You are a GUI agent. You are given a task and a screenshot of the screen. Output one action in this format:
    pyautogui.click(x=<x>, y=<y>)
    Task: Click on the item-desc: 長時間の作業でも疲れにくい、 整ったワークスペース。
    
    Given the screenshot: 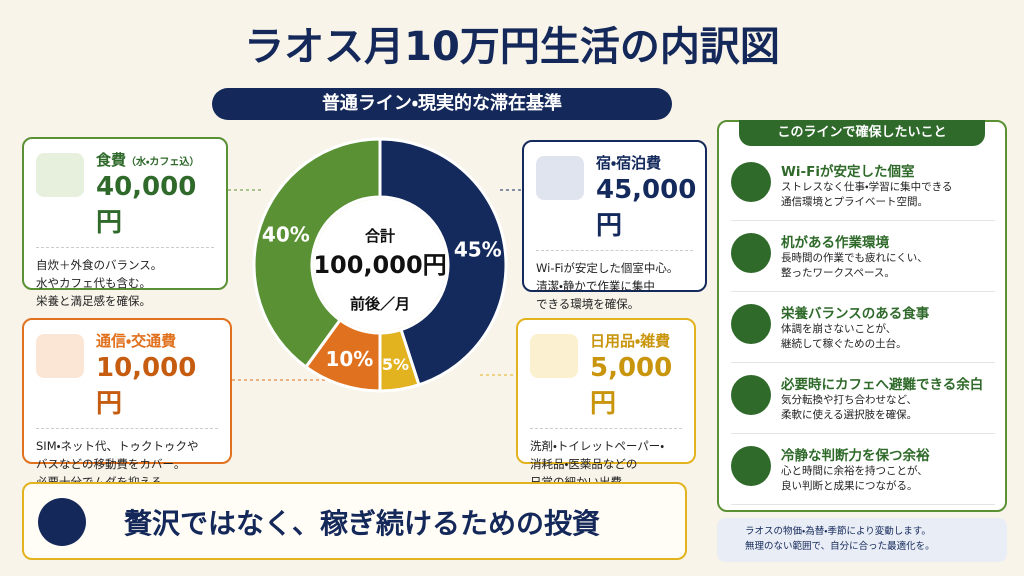 What is the action you would take?
    pyautogui.click(x=854, y=266)
    